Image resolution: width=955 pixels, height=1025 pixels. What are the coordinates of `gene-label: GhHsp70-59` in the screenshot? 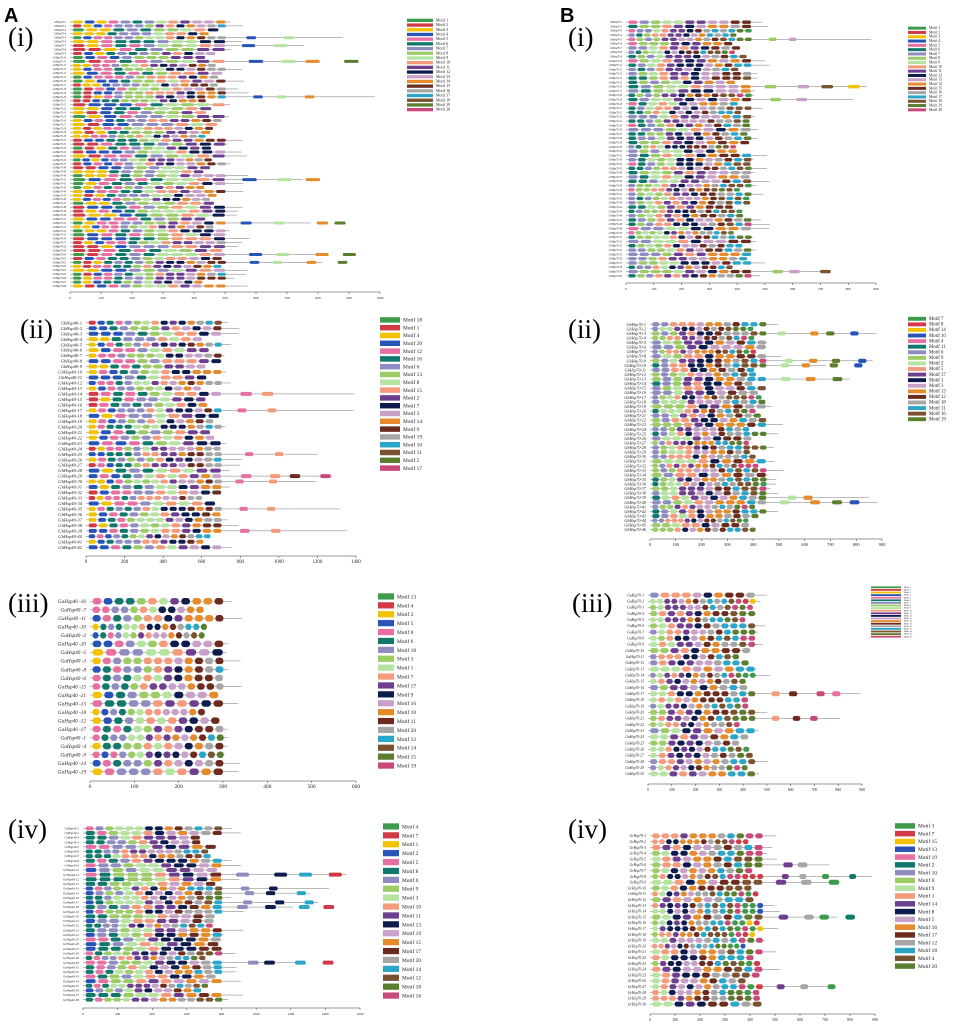 It's located at (60, 250).